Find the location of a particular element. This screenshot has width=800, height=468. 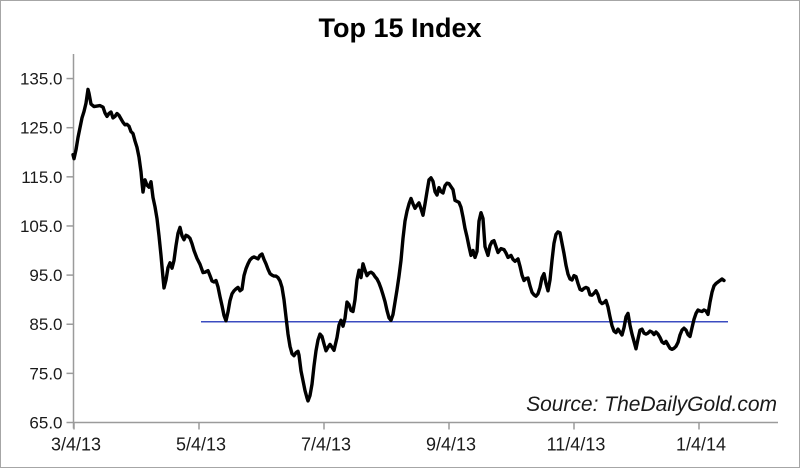

y-axis-tick-label: 75.0 is located at coordinates (45, 373).